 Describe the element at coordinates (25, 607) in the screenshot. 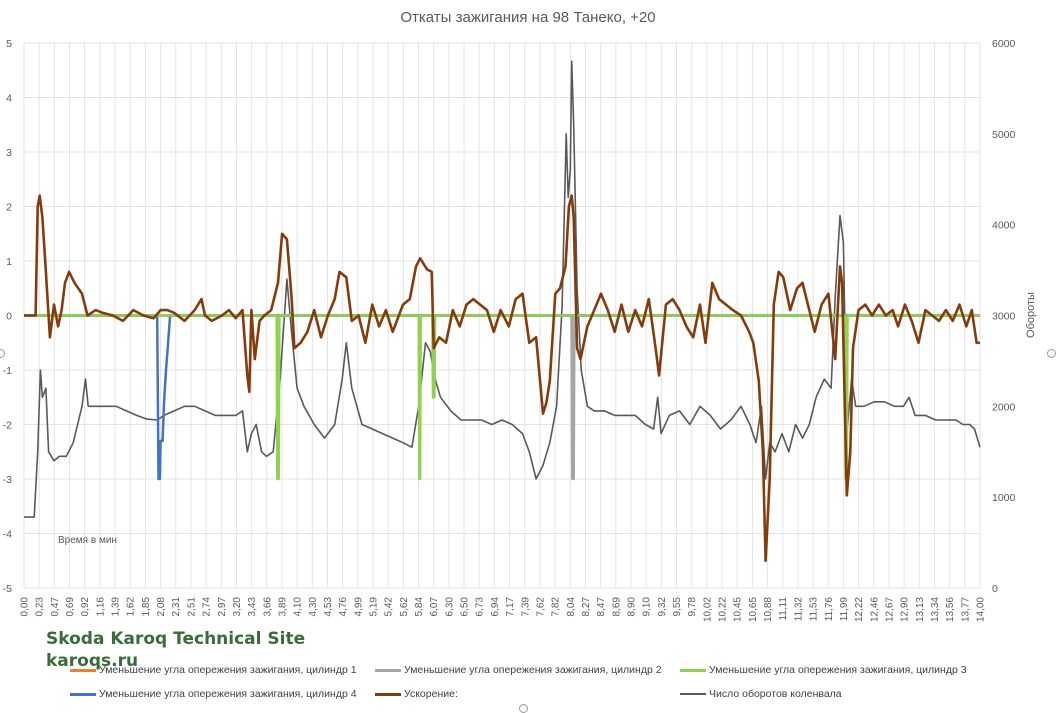

I see `x-tick-label: 0,00` at that location.